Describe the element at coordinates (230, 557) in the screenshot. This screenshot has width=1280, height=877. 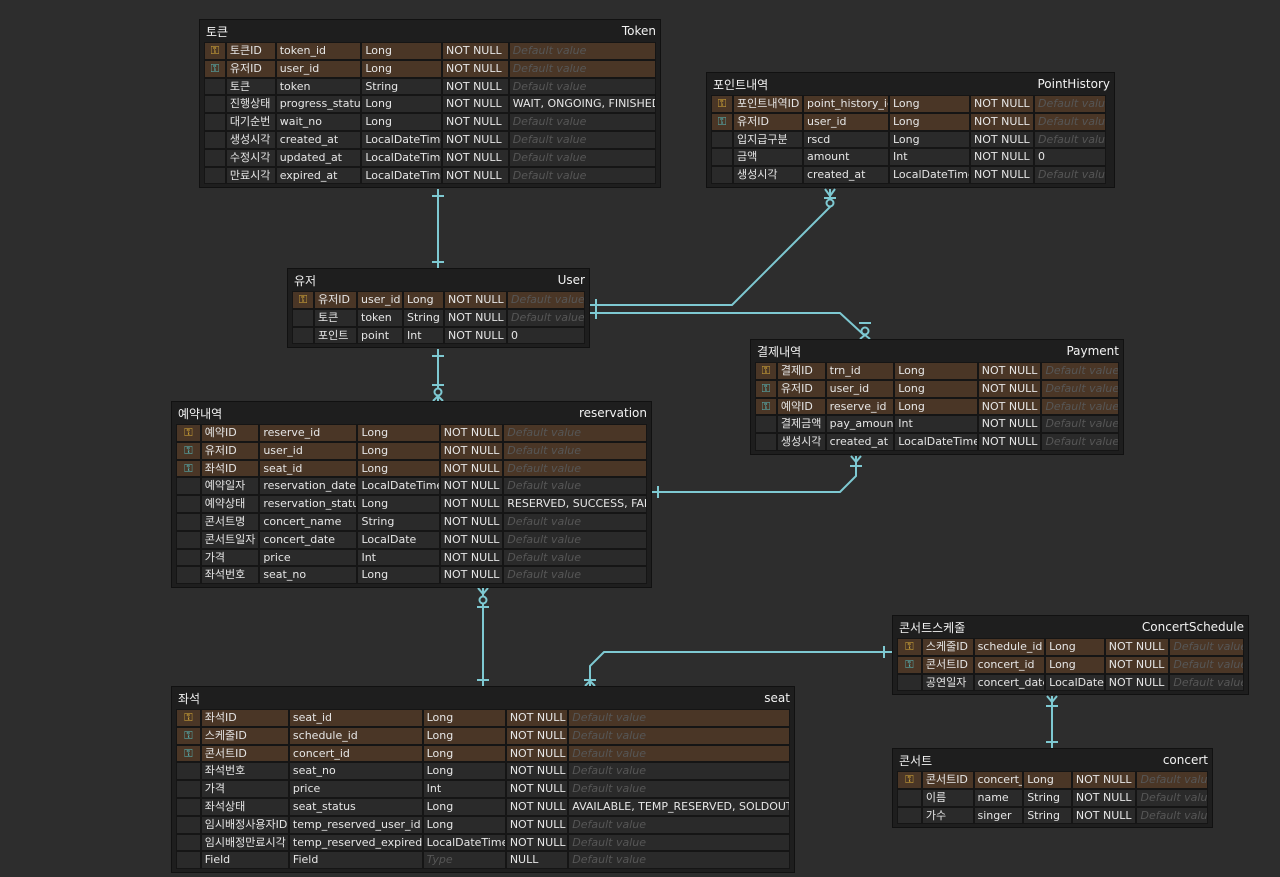
I see `column-logical-name: 가격` at that location.